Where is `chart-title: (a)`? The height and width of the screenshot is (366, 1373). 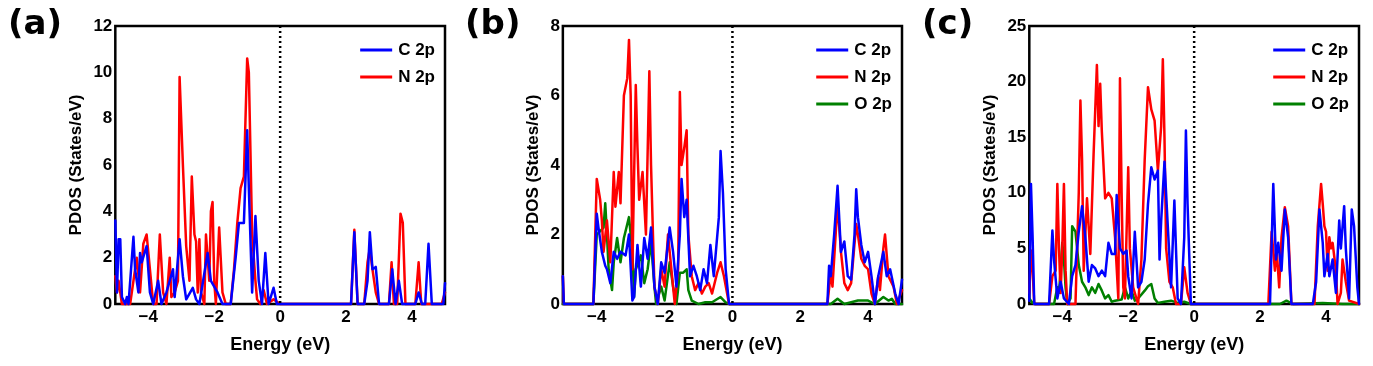 chart-title: (a) is located at coordinates (35, 22).